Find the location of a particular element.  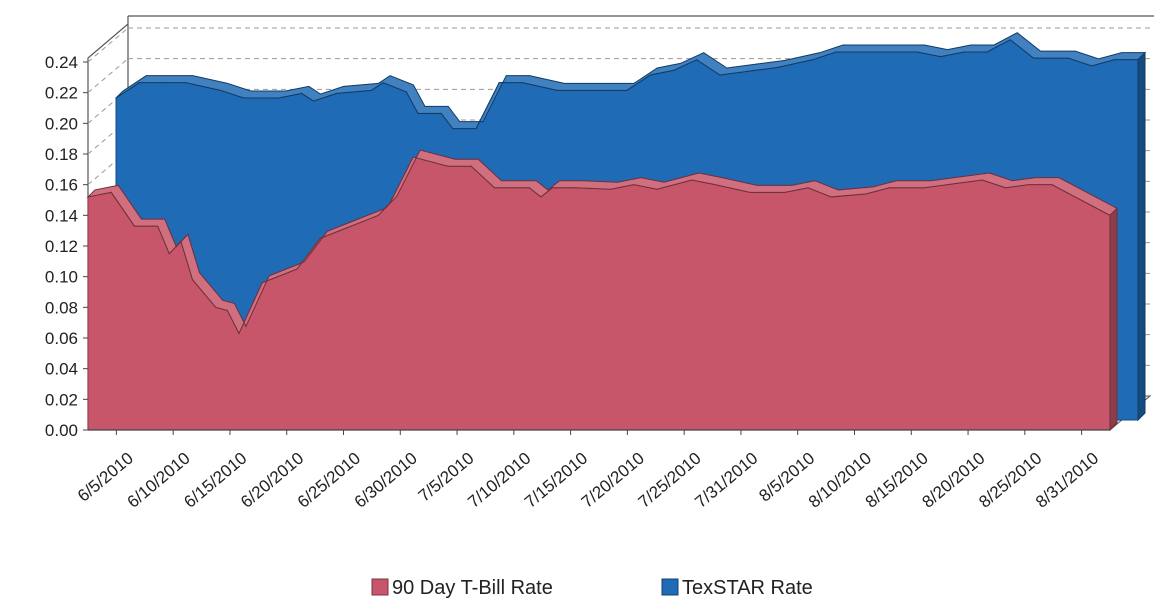

legend: 90 Day T-Bill Rate TexSTAR Rate is located at coordinates (592, 588).